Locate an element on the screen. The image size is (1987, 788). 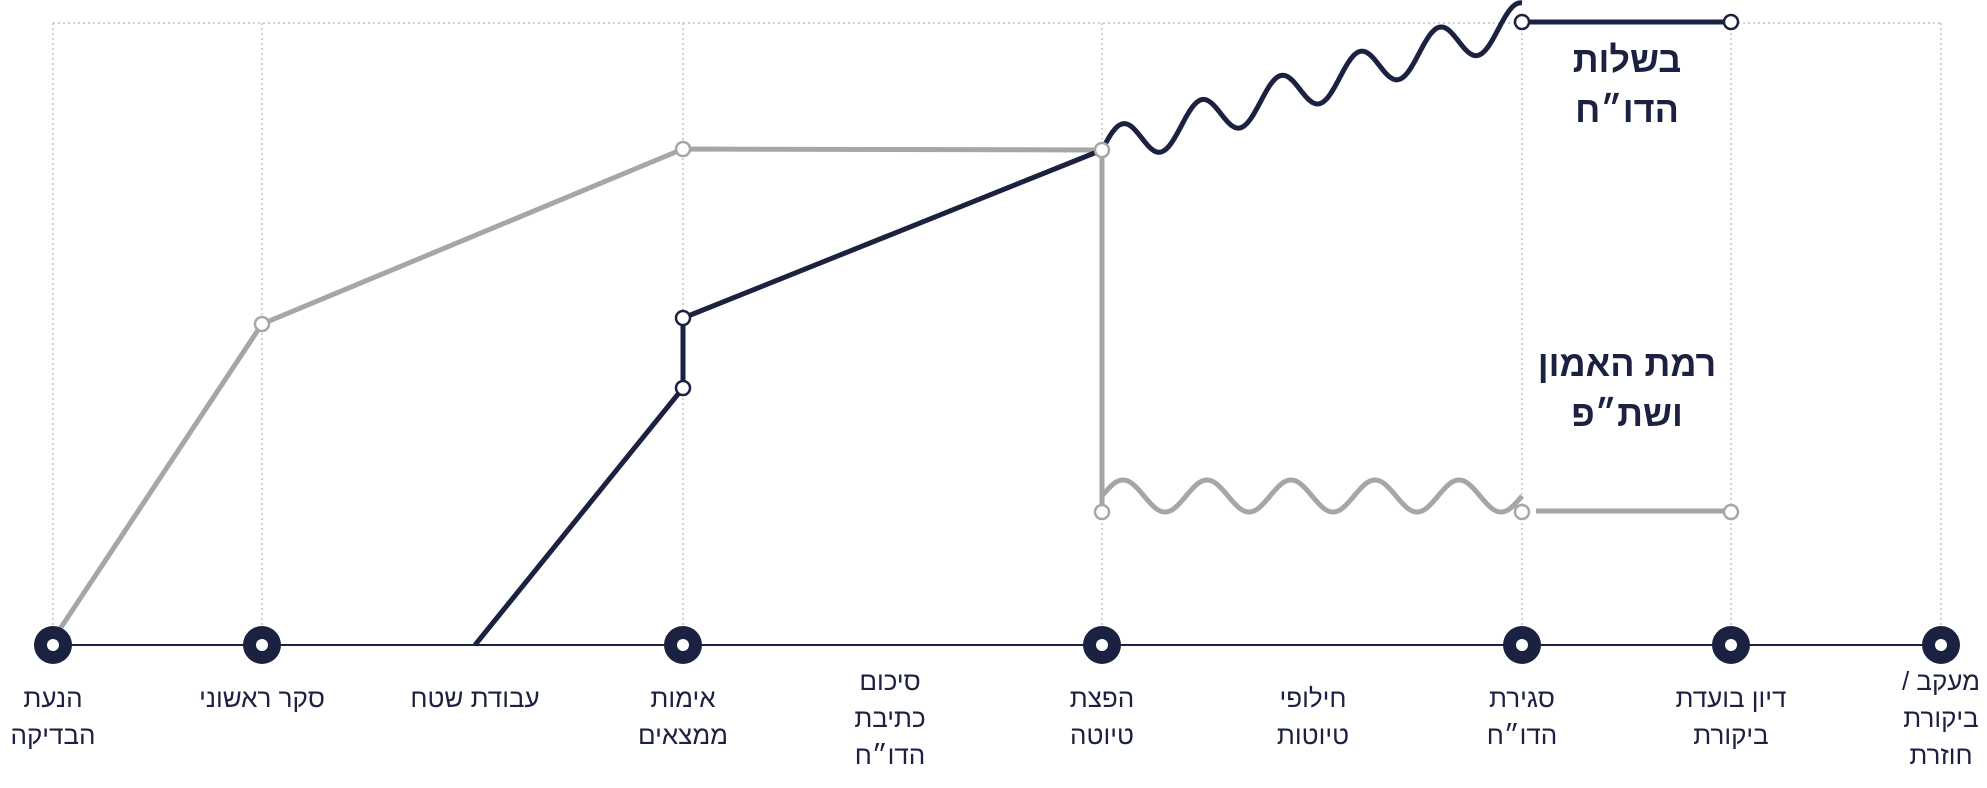
stage-marker-dot-s9 is located at coordinates (1731, 645).